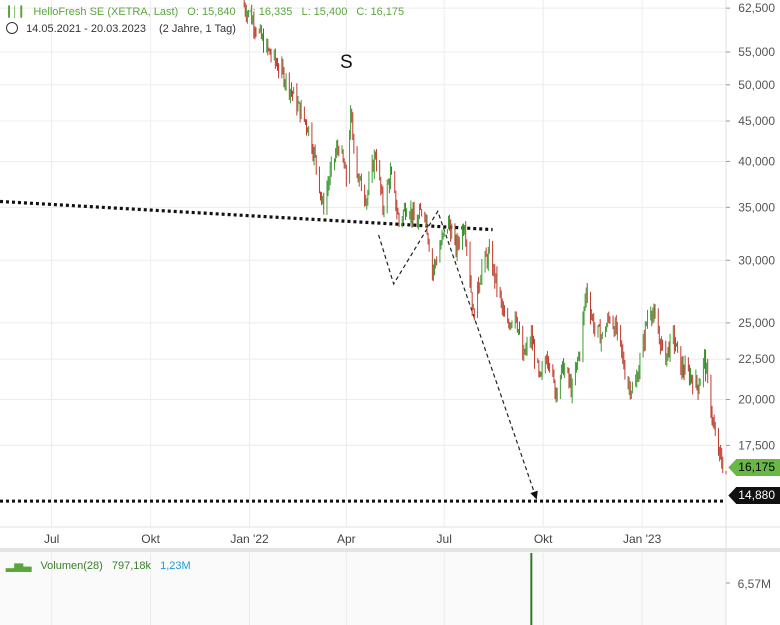  I want to click on x-tick-label: Apr, so click(346, 539).